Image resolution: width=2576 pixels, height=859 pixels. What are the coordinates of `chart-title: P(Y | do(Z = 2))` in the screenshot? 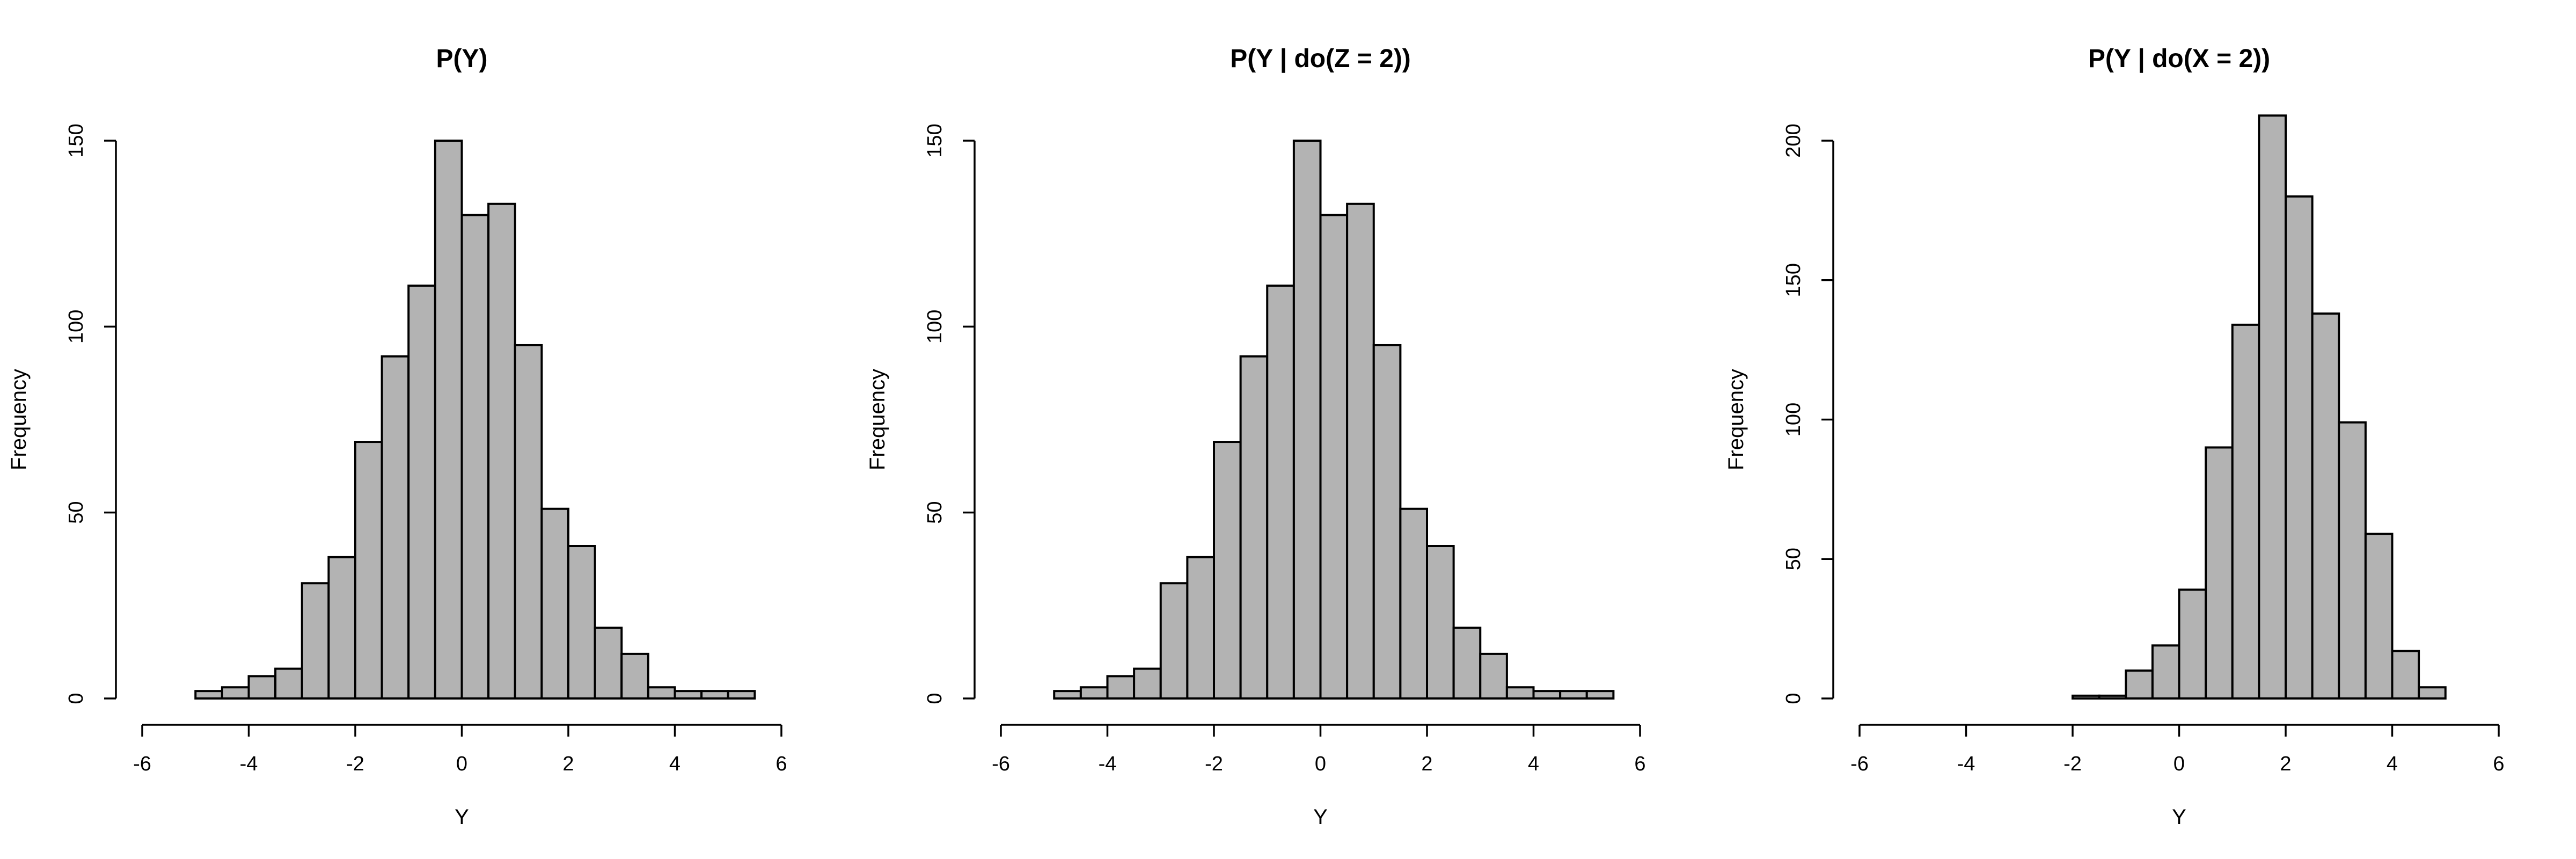 It's located at (1320, 59).